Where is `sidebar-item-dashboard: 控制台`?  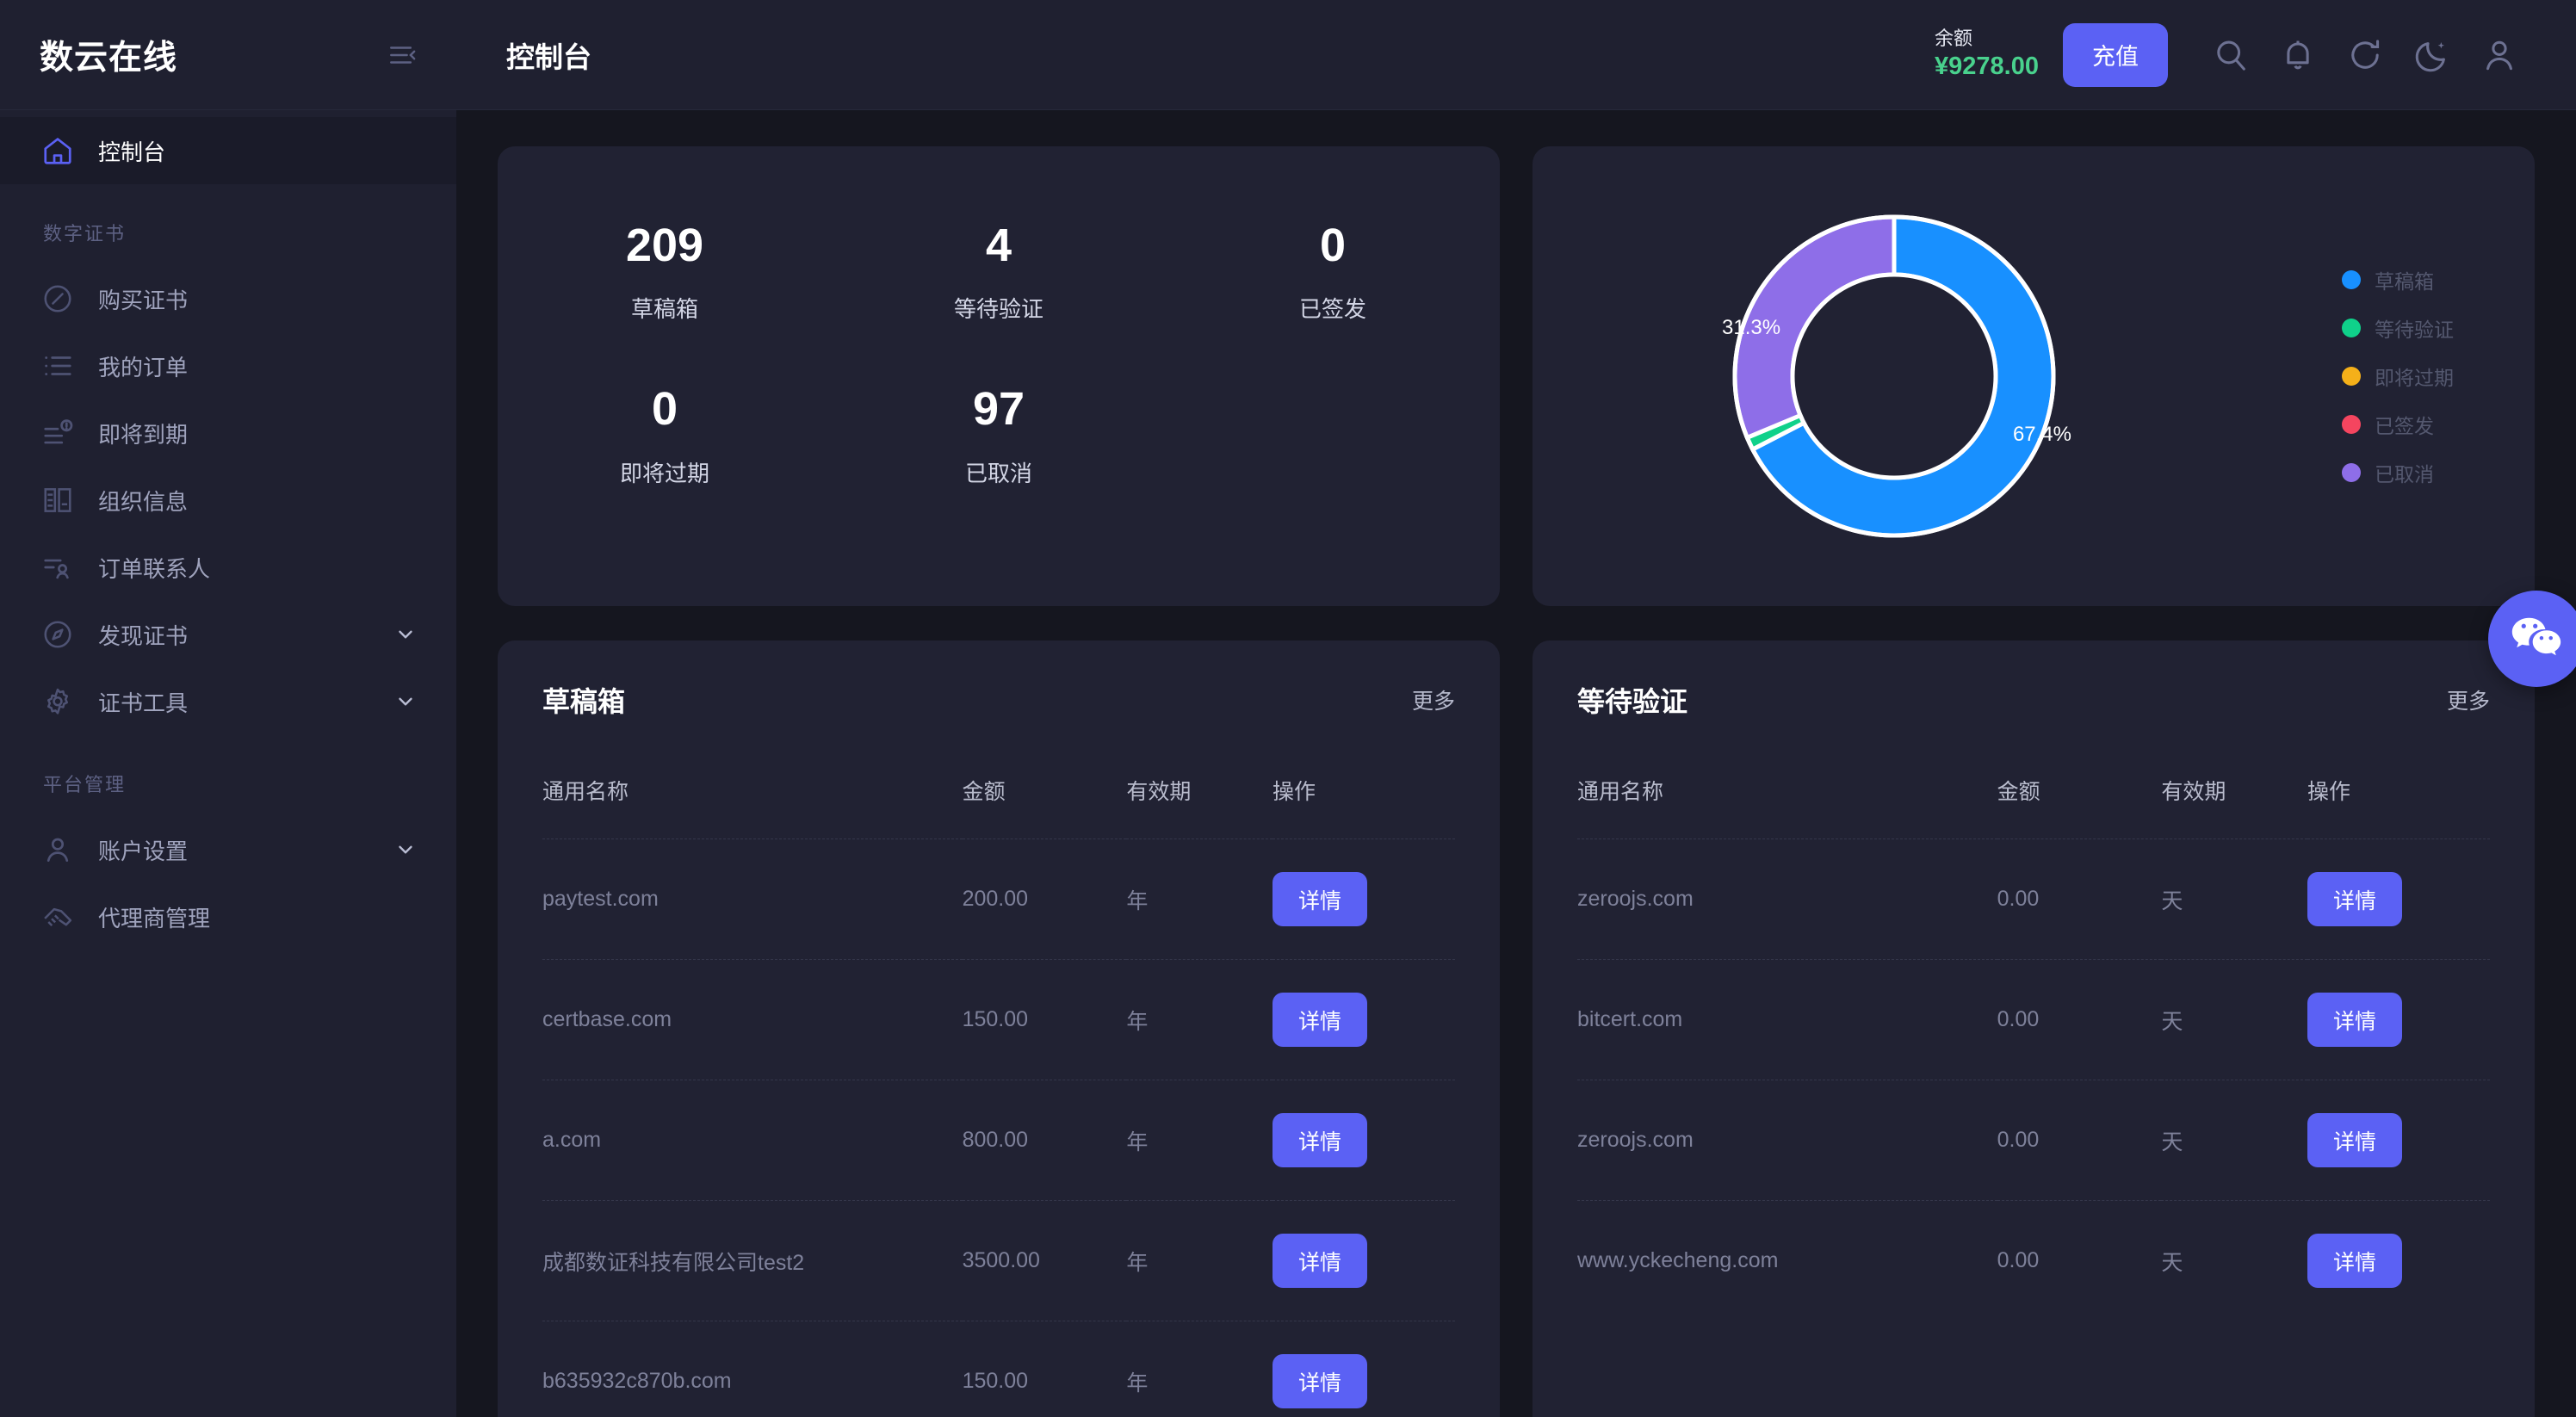
sidebar-item-dashboard: 控制台 is located at coordinates (228, 150).